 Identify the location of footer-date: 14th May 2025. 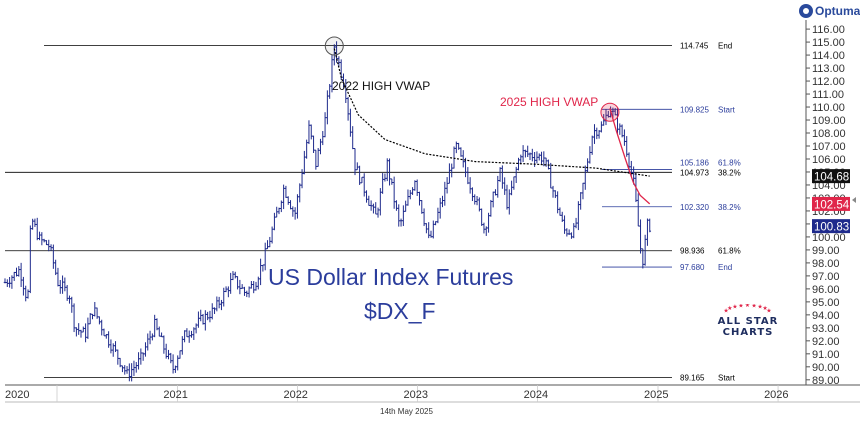
(406, 411).